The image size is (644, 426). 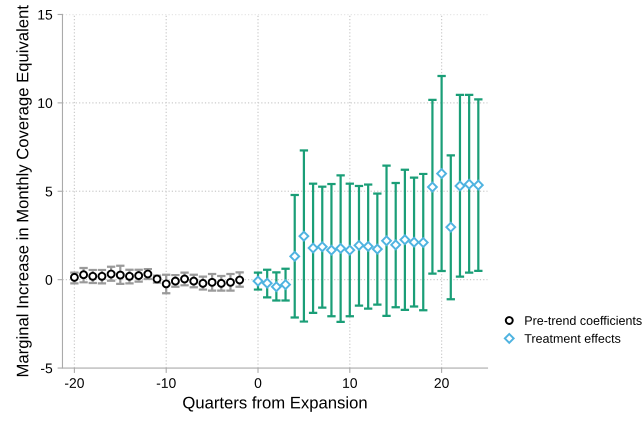 What do you see at coordinates (583, 321) in the screenshot?
I see `legend-label: Pre-trend coefficients` at bounding box center [583, 321].